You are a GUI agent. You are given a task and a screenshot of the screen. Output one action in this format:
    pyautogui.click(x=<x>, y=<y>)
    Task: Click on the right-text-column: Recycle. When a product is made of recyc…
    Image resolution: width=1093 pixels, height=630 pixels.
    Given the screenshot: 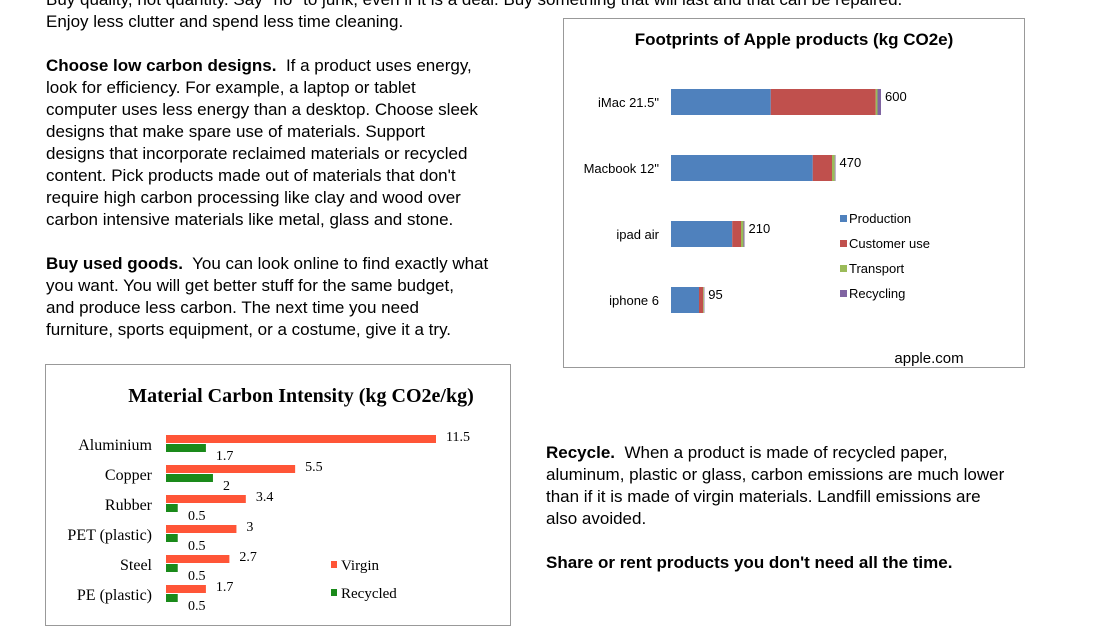 What is the action you would take?
    pyautogui.click(x=816, y=508)
    